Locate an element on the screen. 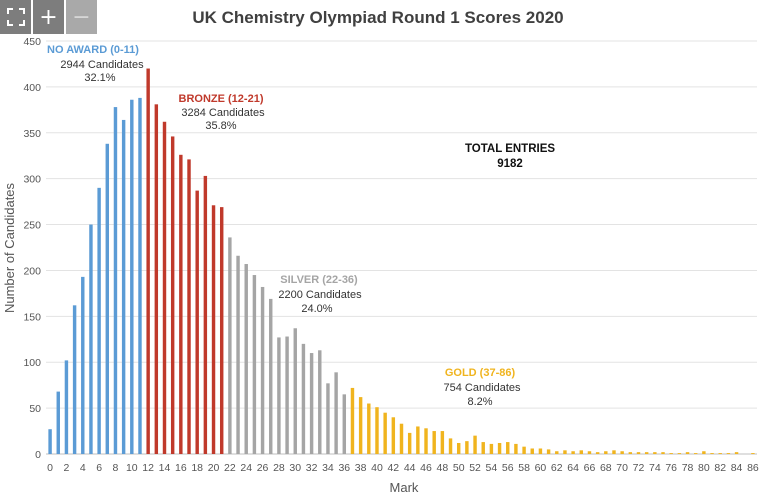 Image resolution: width=766 pixels, height=500 pixels. group-name: NO AWARD (0-11) is located at coordinates (93, 50).